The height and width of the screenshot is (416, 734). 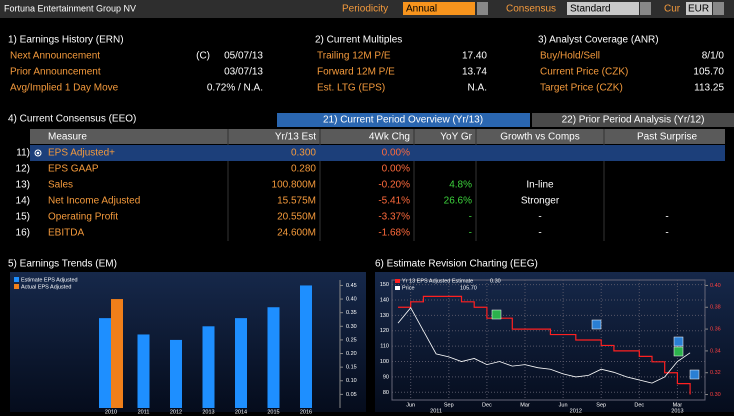 What do you see at coordinates (23, 153) in the screenshot?
I see `row-number: 11)` at bounding box center [23, 153].